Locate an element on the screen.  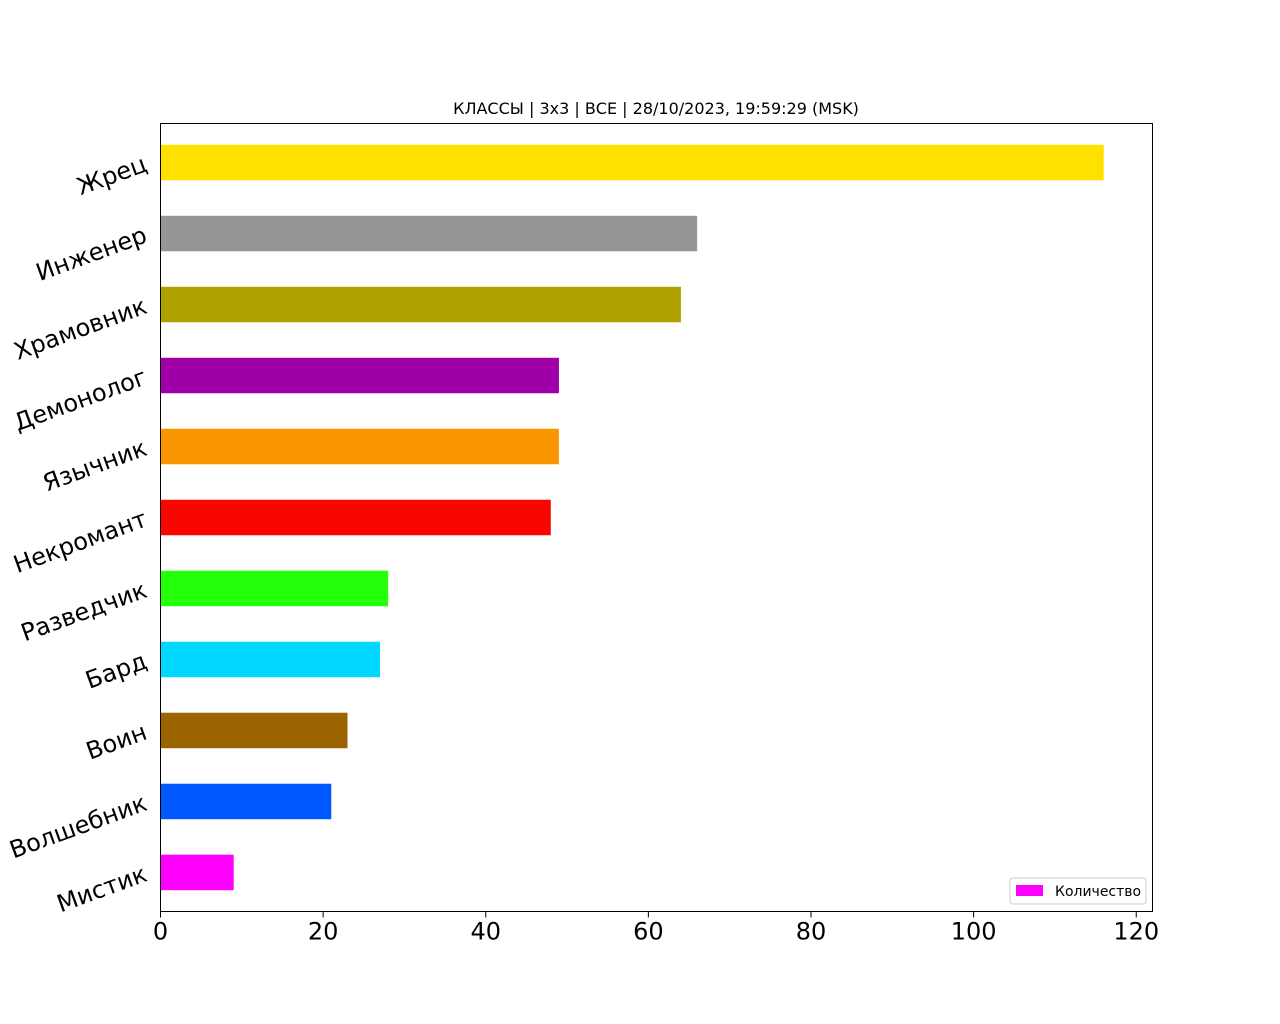
category-label: Храмовник is located at coordinates (80, 329).